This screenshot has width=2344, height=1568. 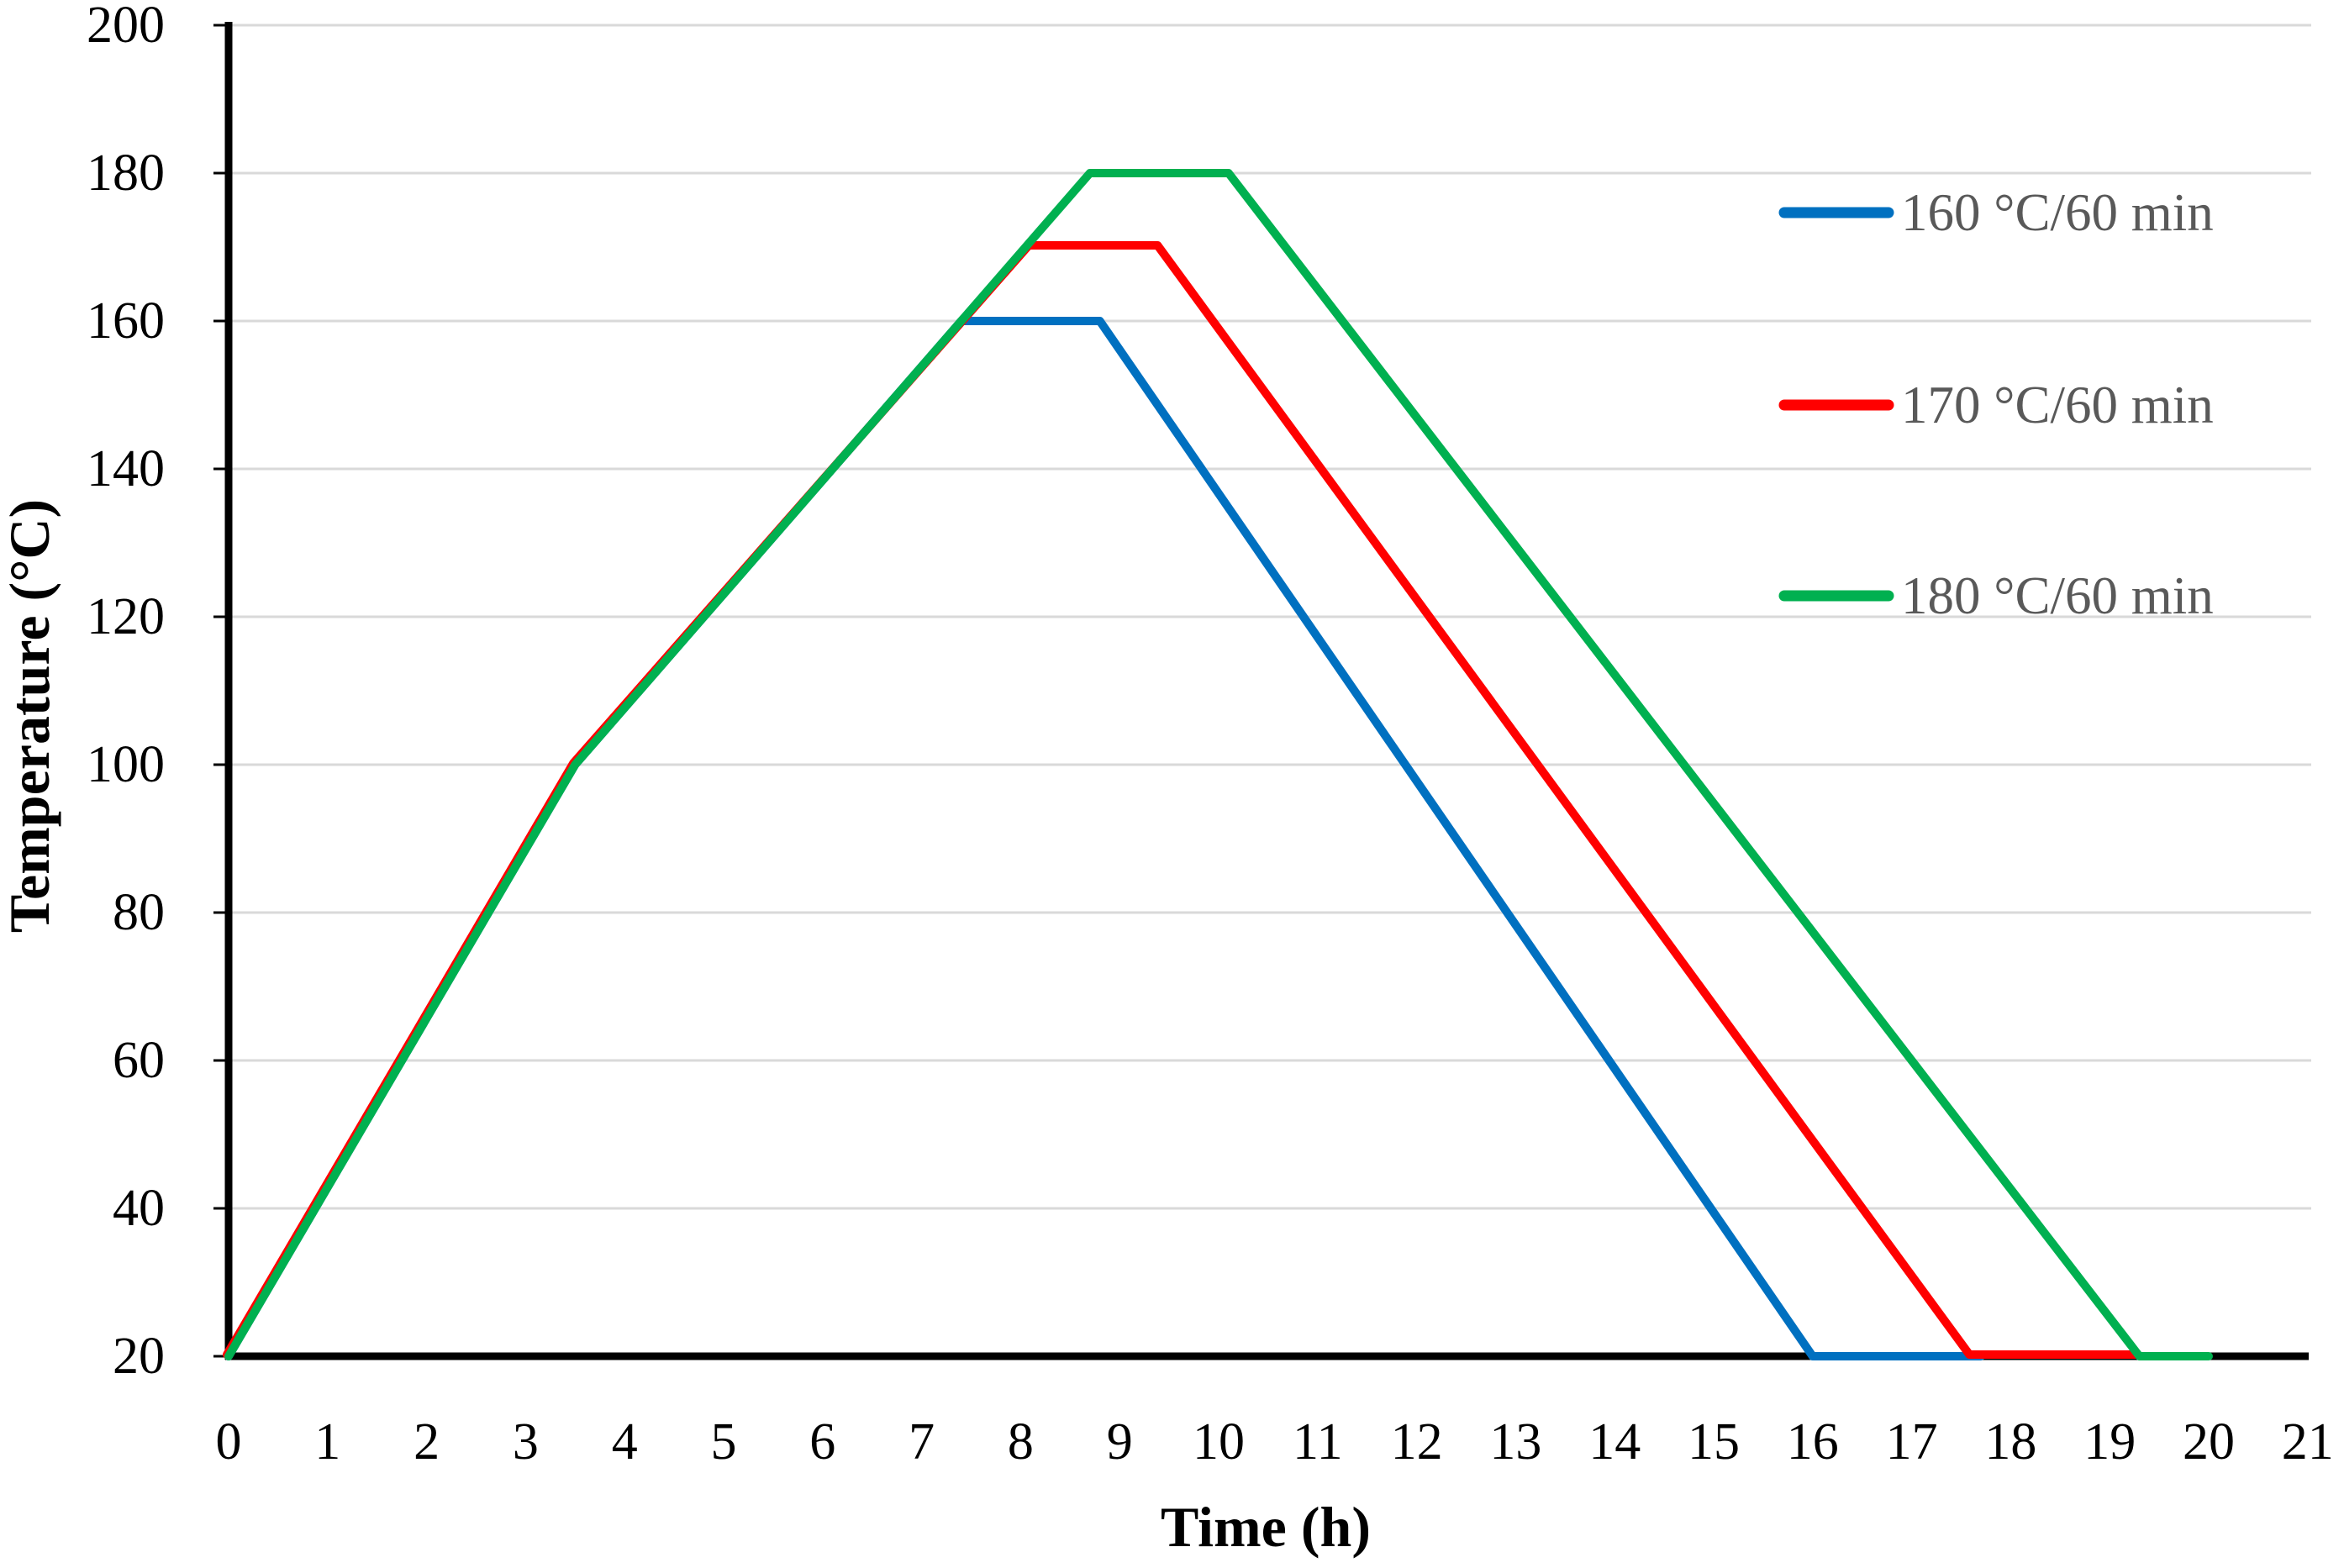 I want to click on x-tick-label-20: 20, so click(x=2209, y=1442).